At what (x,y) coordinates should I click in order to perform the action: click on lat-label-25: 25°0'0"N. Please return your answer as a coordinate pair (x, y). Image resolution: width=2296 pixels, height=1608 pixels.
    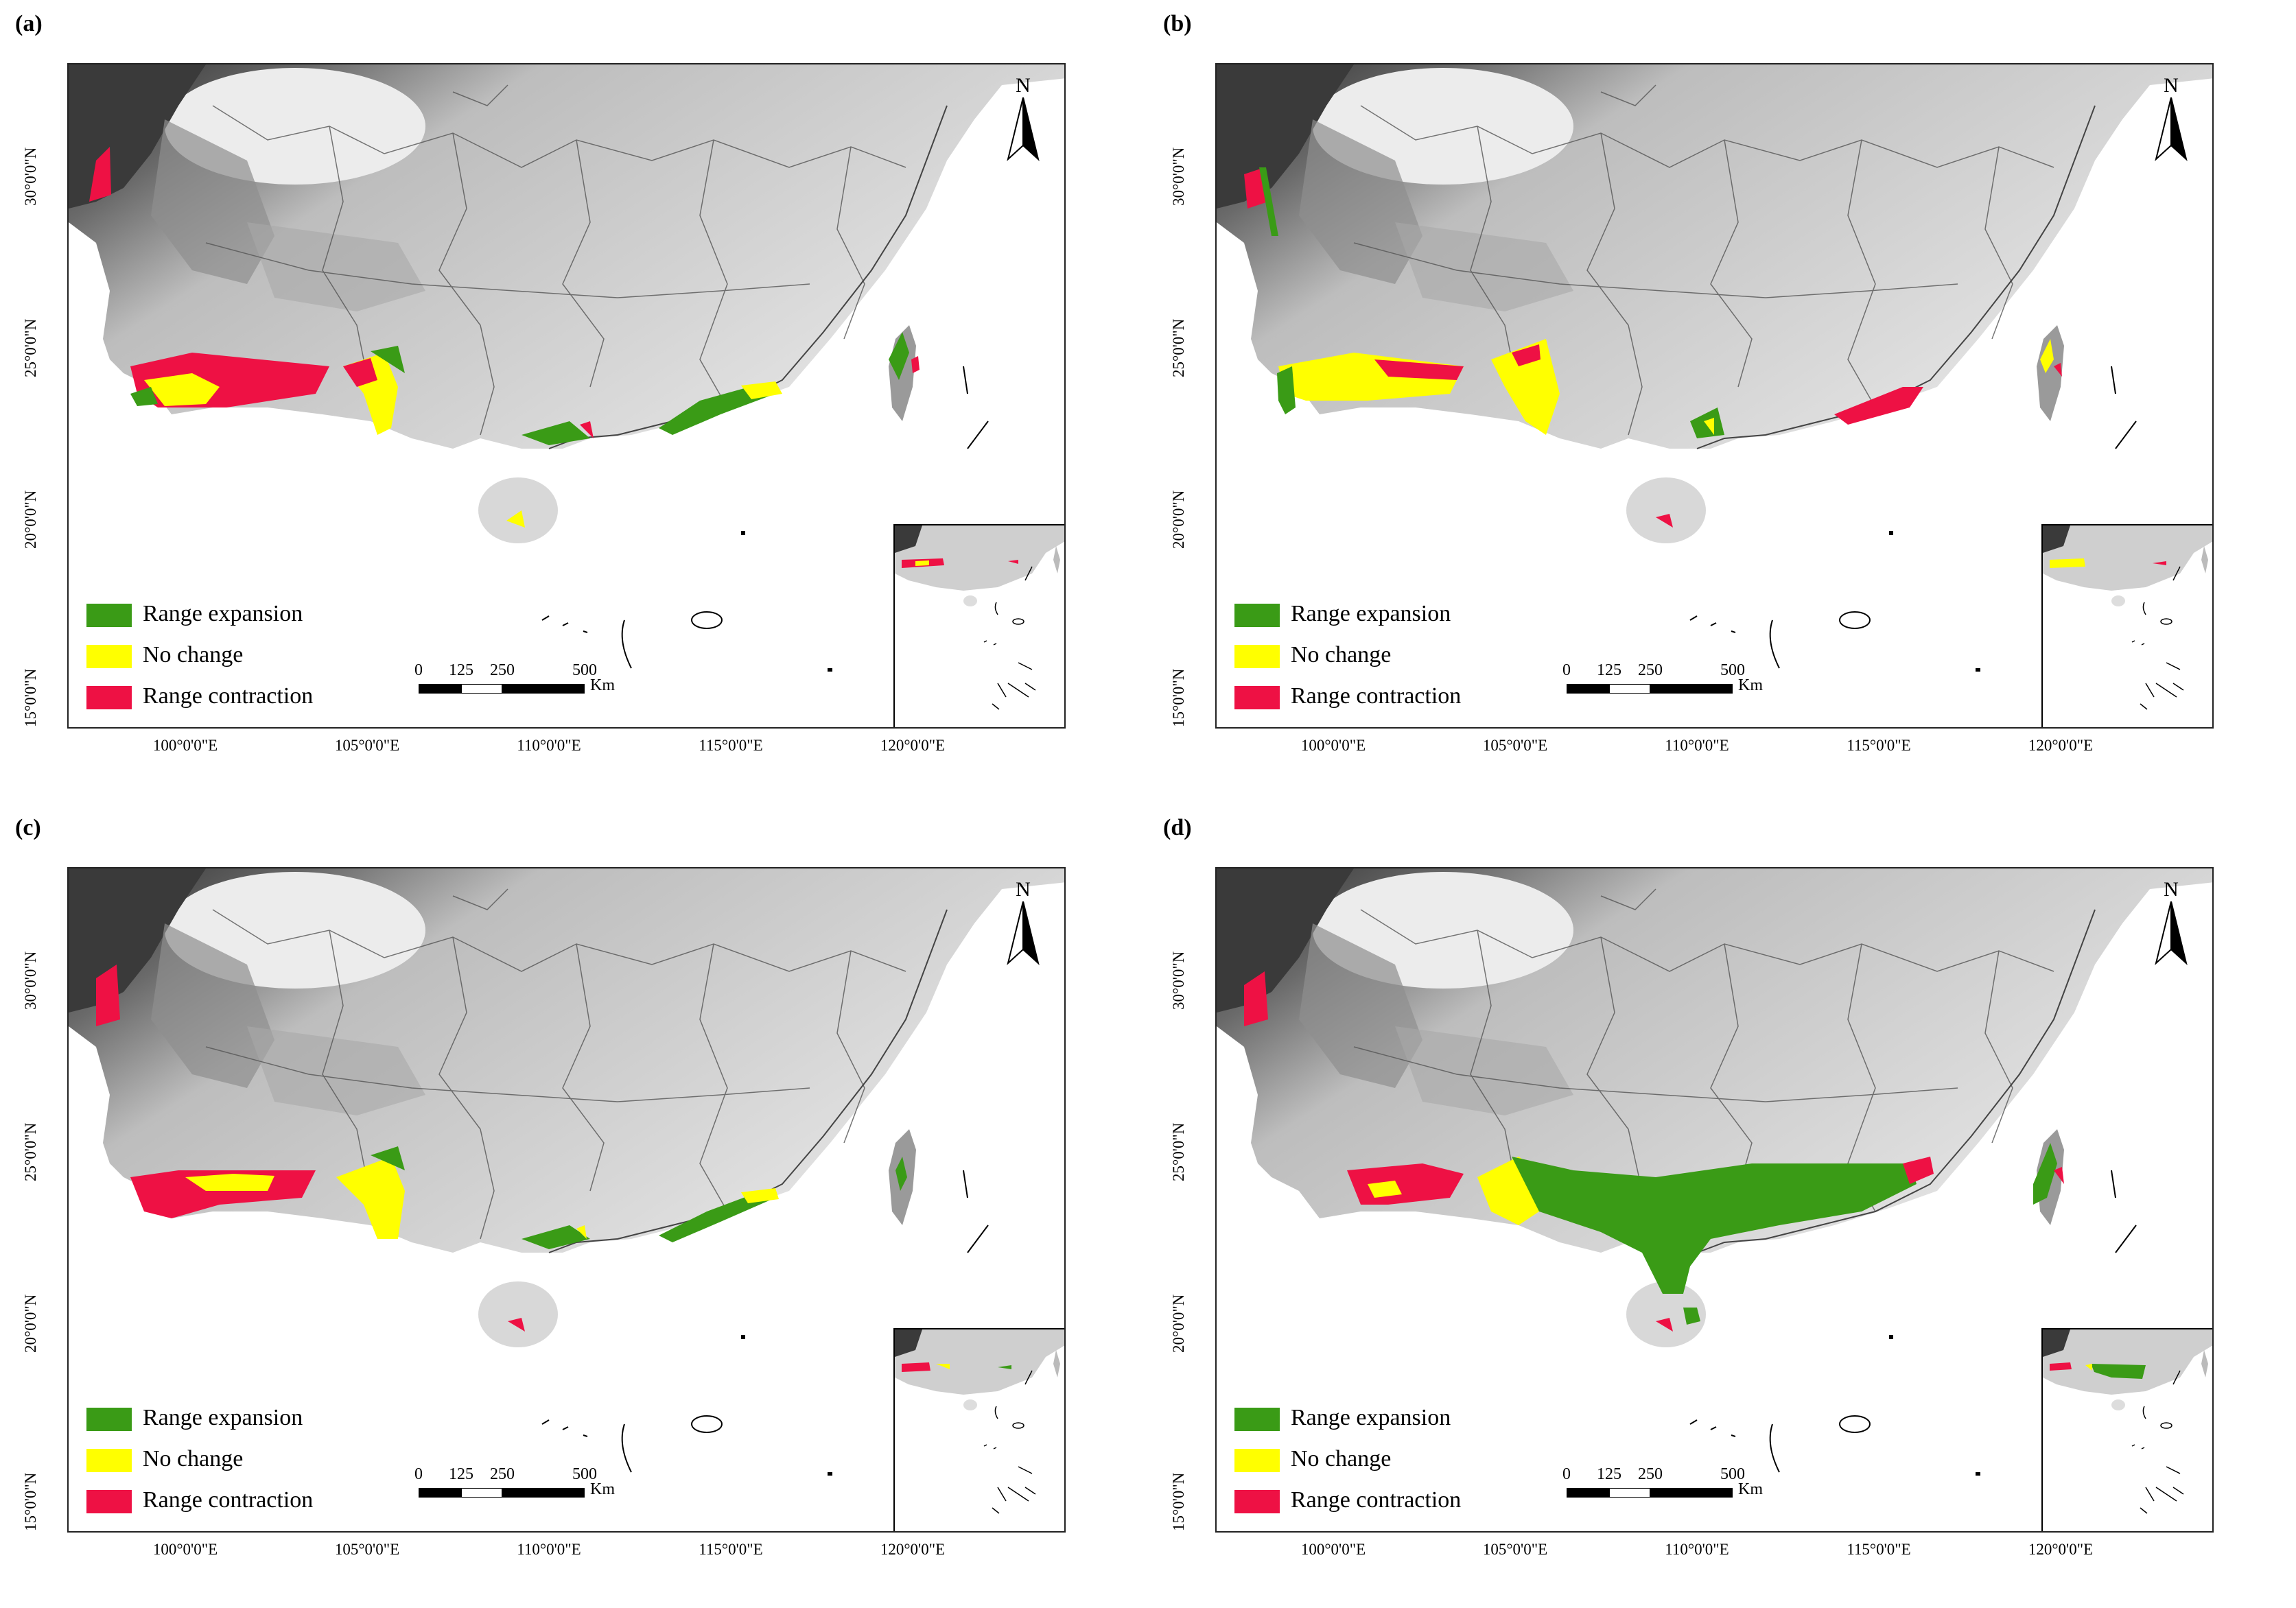
    Looking at the image, I should click on (1178, 1151).